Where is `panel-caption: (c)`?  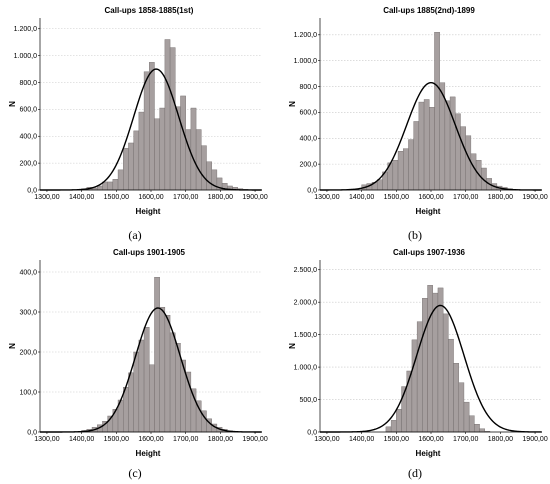 panel-caption: (c) is located at coordinates (135, 473).